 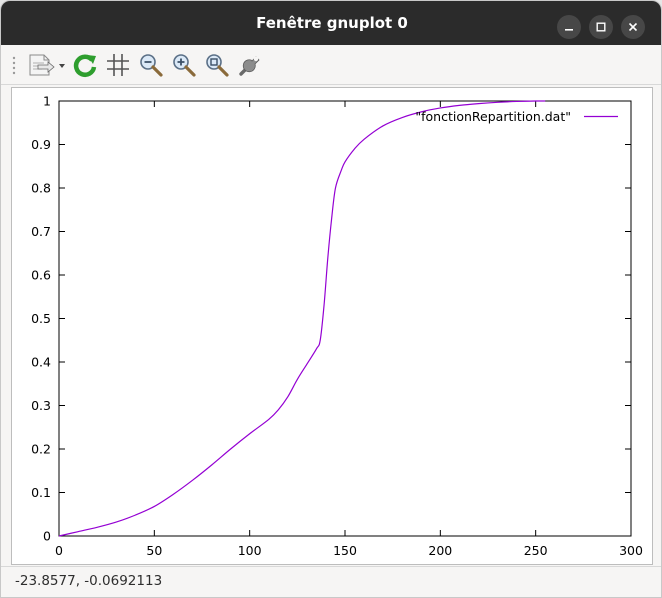 I want to click on y-tick-label: 1, so click(x=47, y=101).